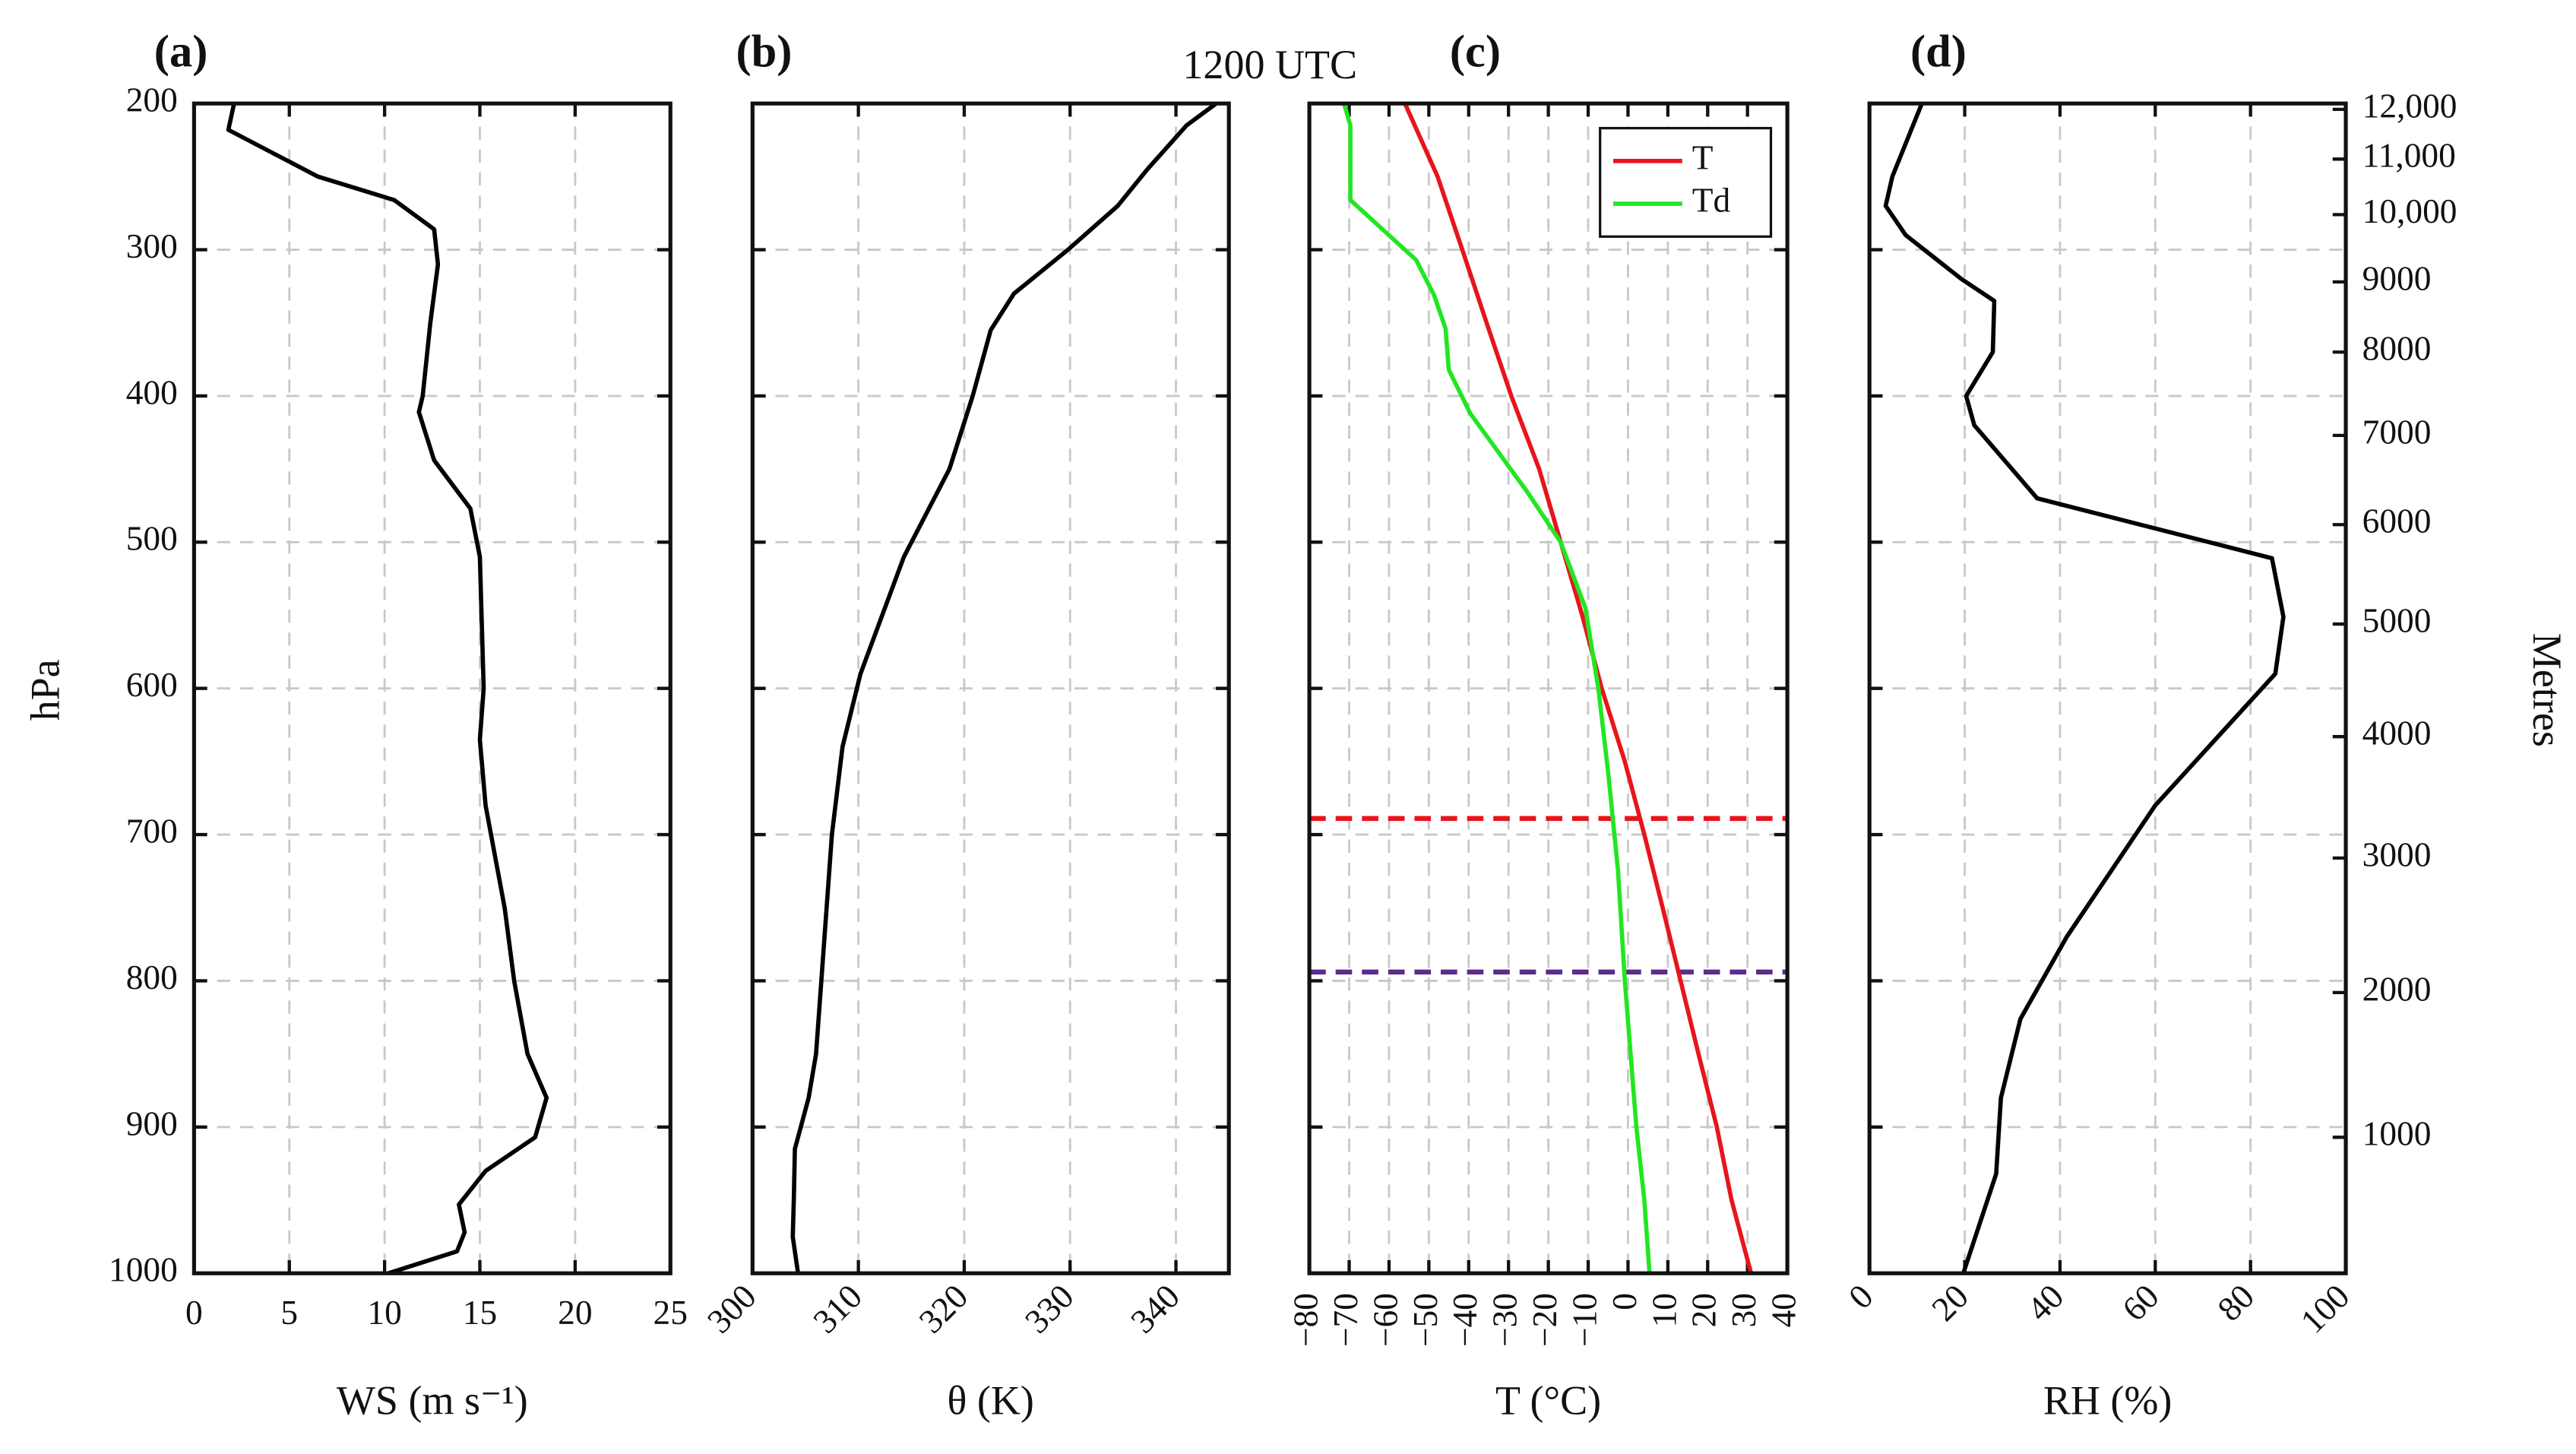 This screenshot has height=1454, width=2576. I want to click on x-tick-label: −20, so click(1545, 1320).